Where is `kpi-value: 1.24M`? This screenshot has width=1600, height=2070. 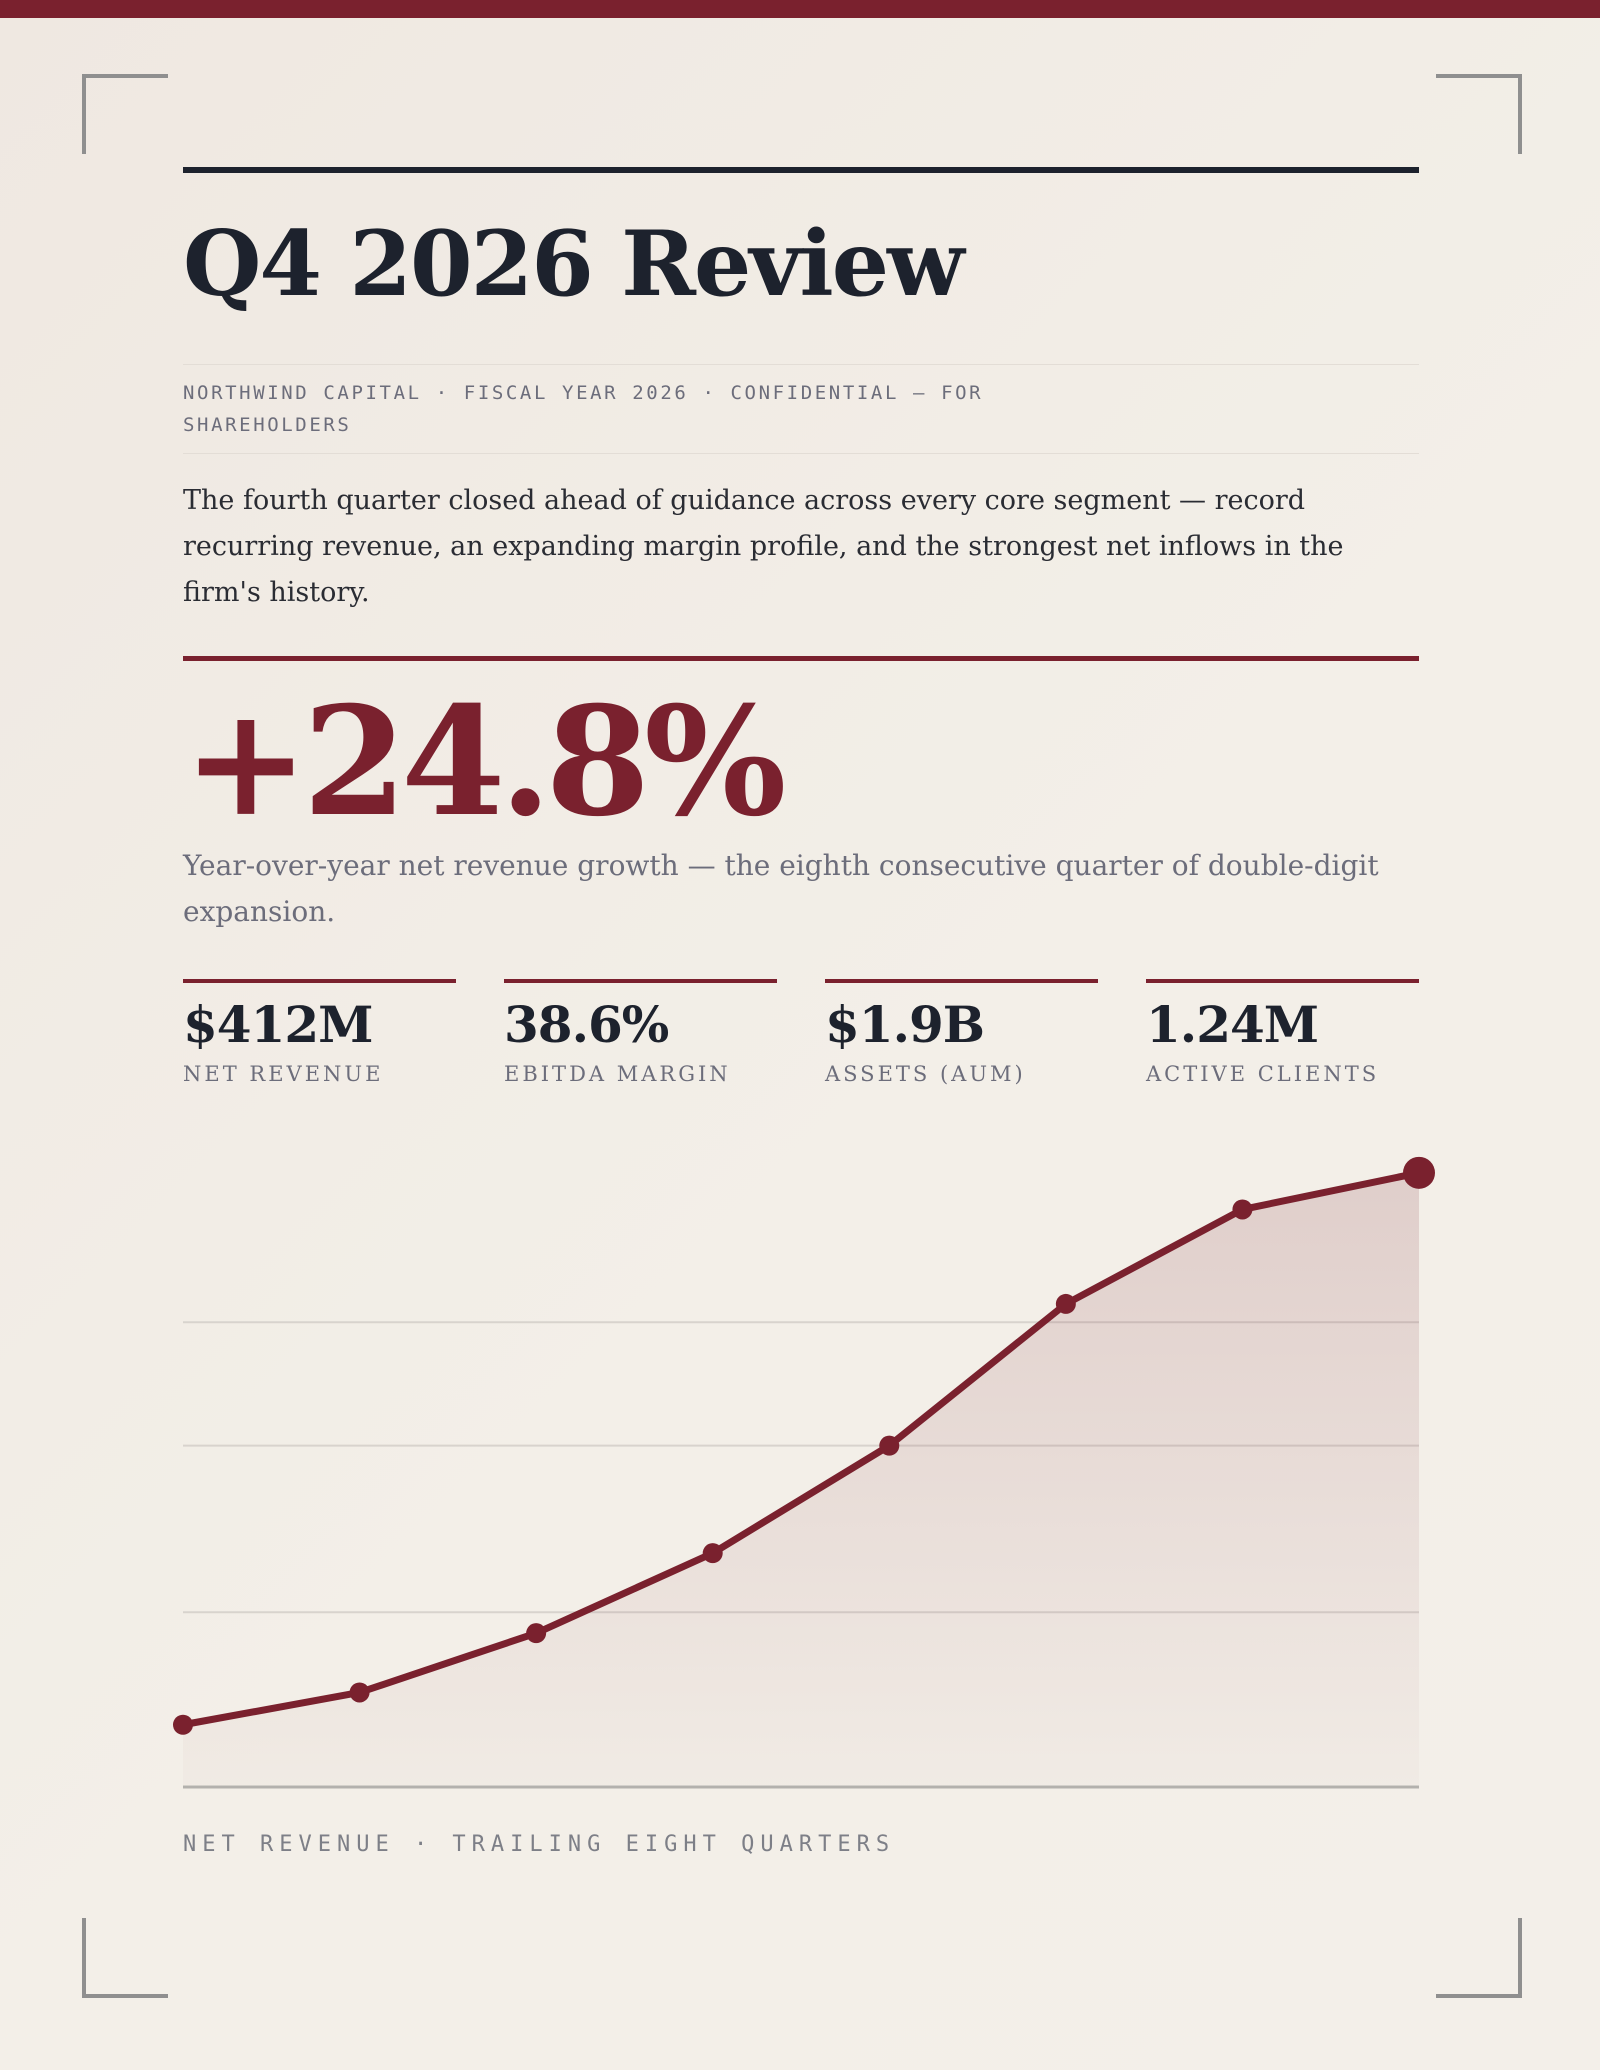
kpi-value: 1.24M is located at coordinates (1232, 1024).